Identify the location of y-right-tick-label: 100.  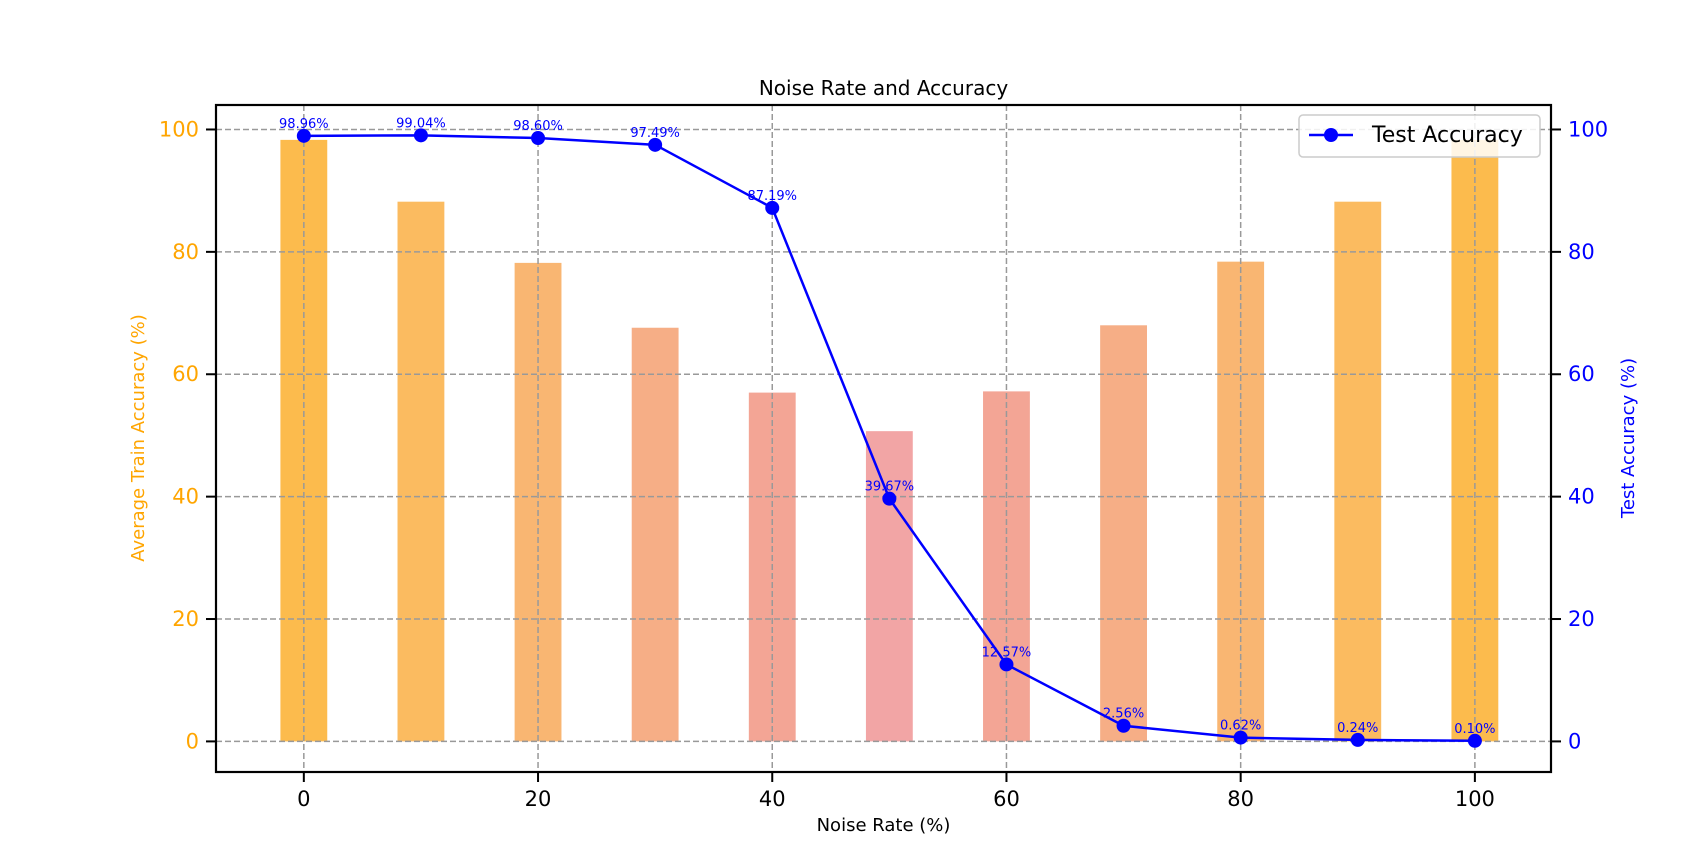
(1588, 129).